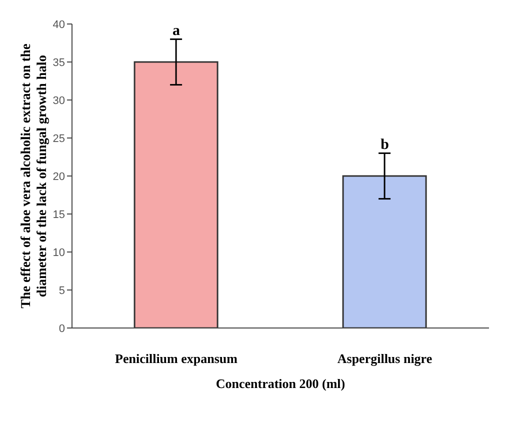  I want to click on x-tick-label: Penicillium expansum, so click(176, 358).